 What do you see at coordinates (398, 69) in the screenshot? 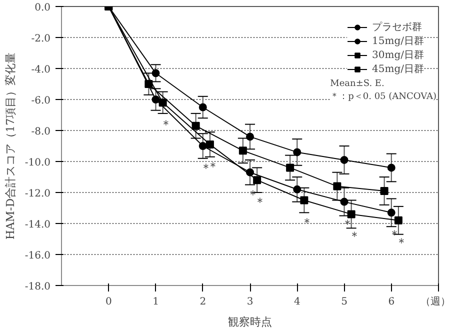
I see `legend-label: 45mg/日群` at bounding box center [398, 69].